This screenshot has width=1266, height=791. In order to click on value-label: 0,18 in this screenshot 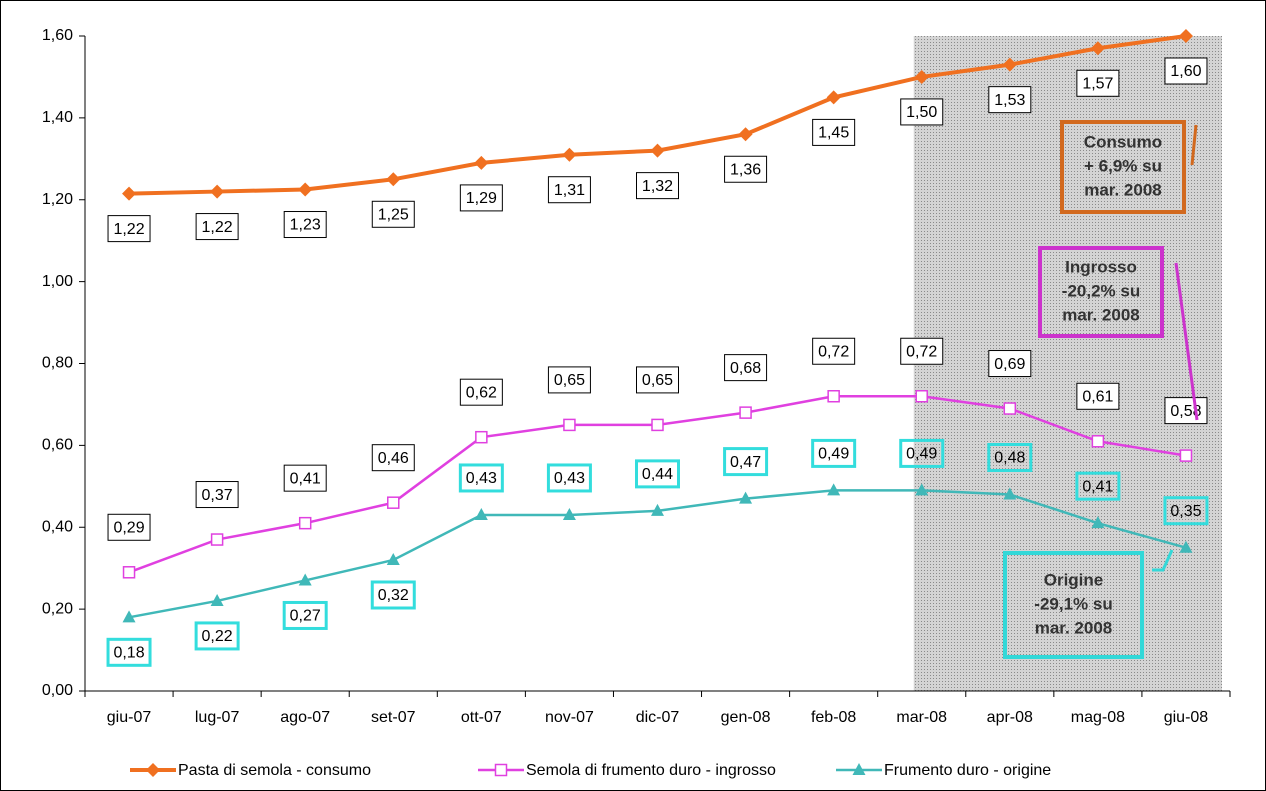, I will do `click(128, 653)`.